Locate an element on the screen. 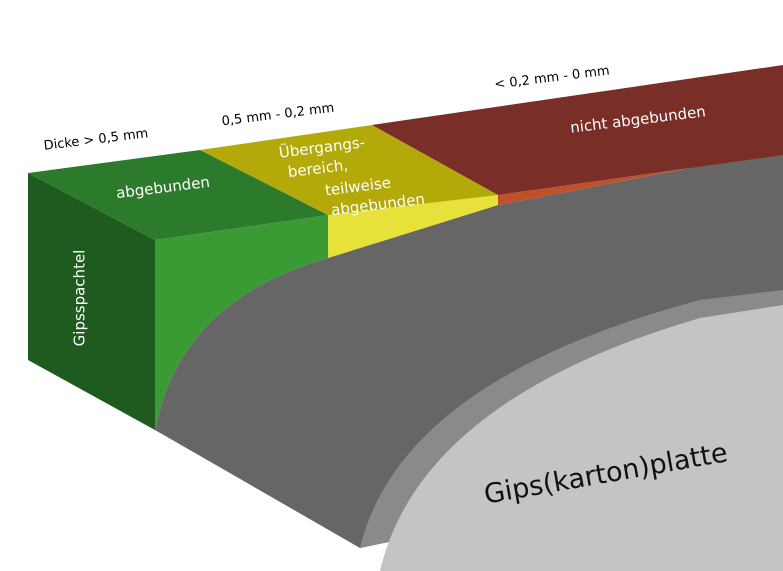 The height and width of the screenshot is (571, 783). material-label: Gipsspachtel is located at coordinates (80, 298).